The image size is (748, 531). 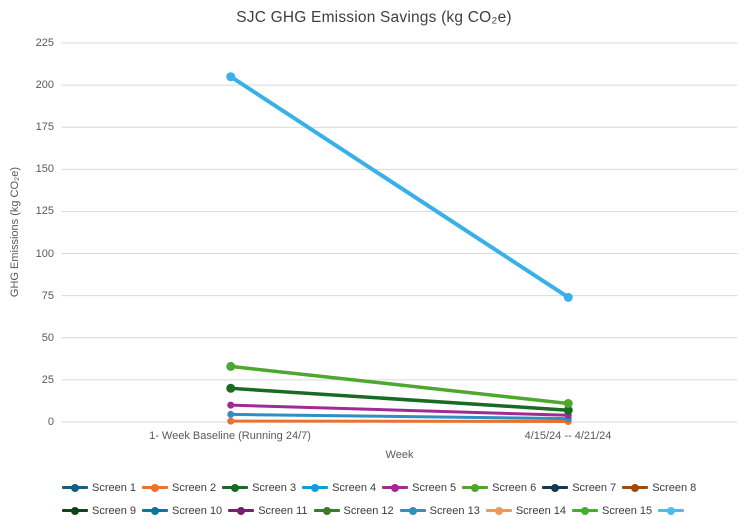 What do you see at coordinates (114, 487) in the screenshot?
I see `legend-label: Screen 1` at bounding box center [114, 487].